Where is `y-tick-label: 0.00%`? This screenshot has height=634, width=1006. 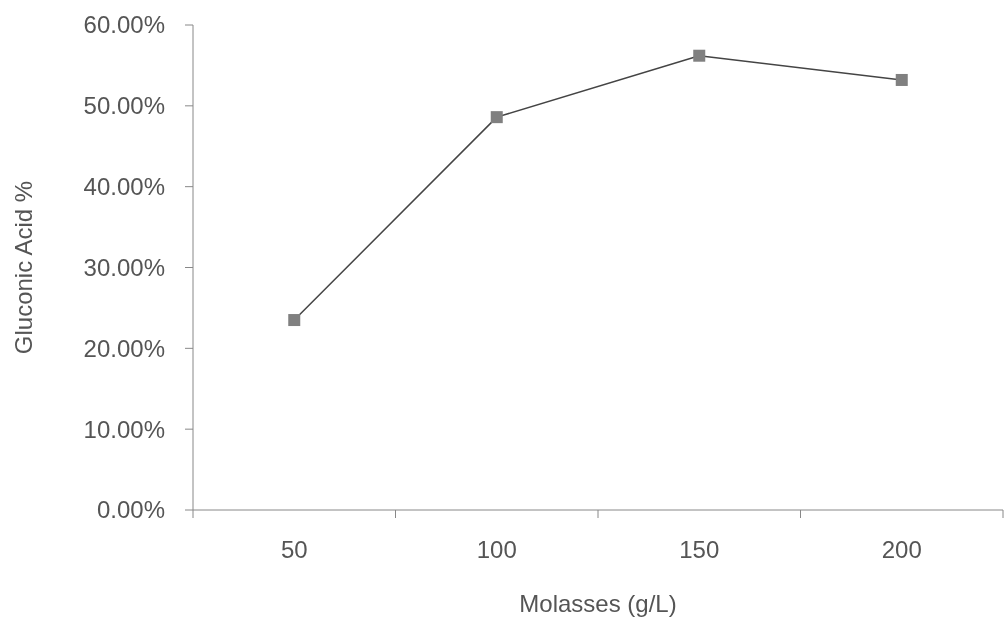
y-tick-label: 0.00% is located at coordinates (130, 510).